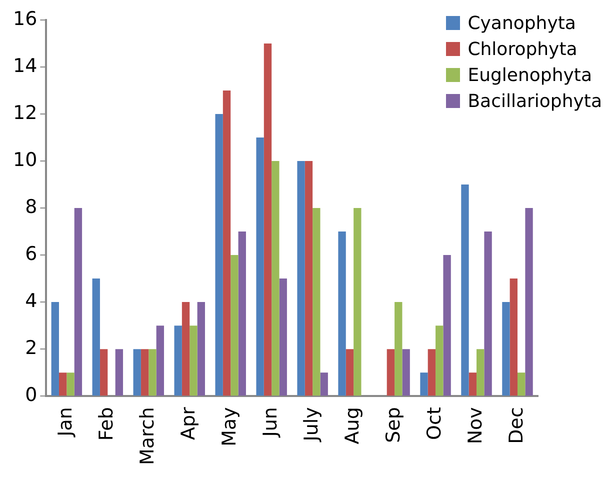  What do you see at coordinates (434, 423) in the screenshot?
I see `x-tick-label: Oct` at bounding box center [434, 423].